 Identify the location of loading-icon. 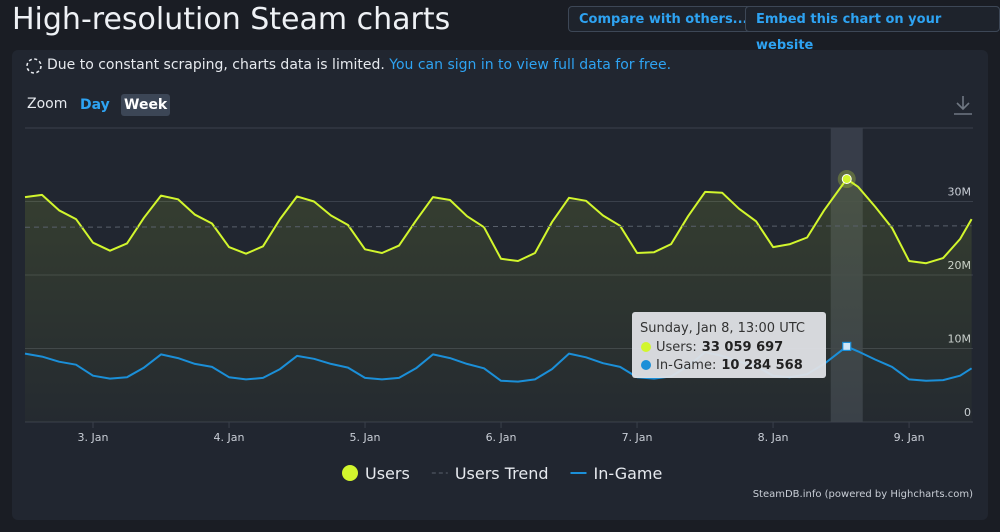
(34, 66).